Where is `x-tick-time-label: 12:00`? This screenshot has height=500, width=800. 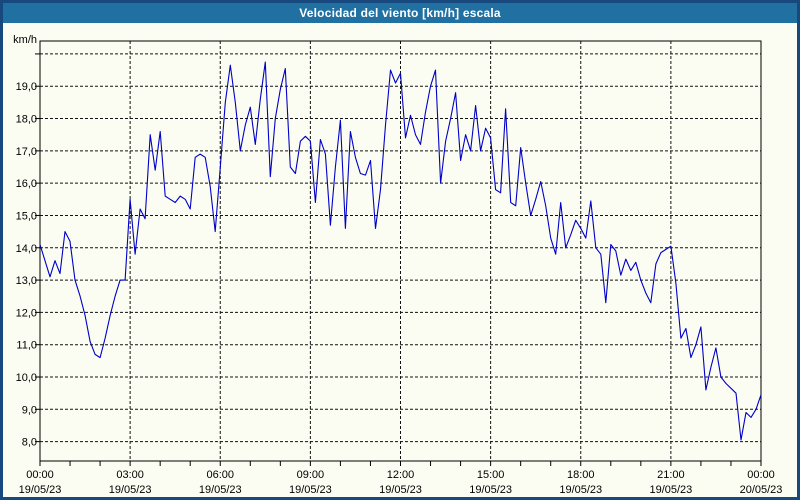
x-tick-time-label: 12:00 is located at coordinates (401, 475).